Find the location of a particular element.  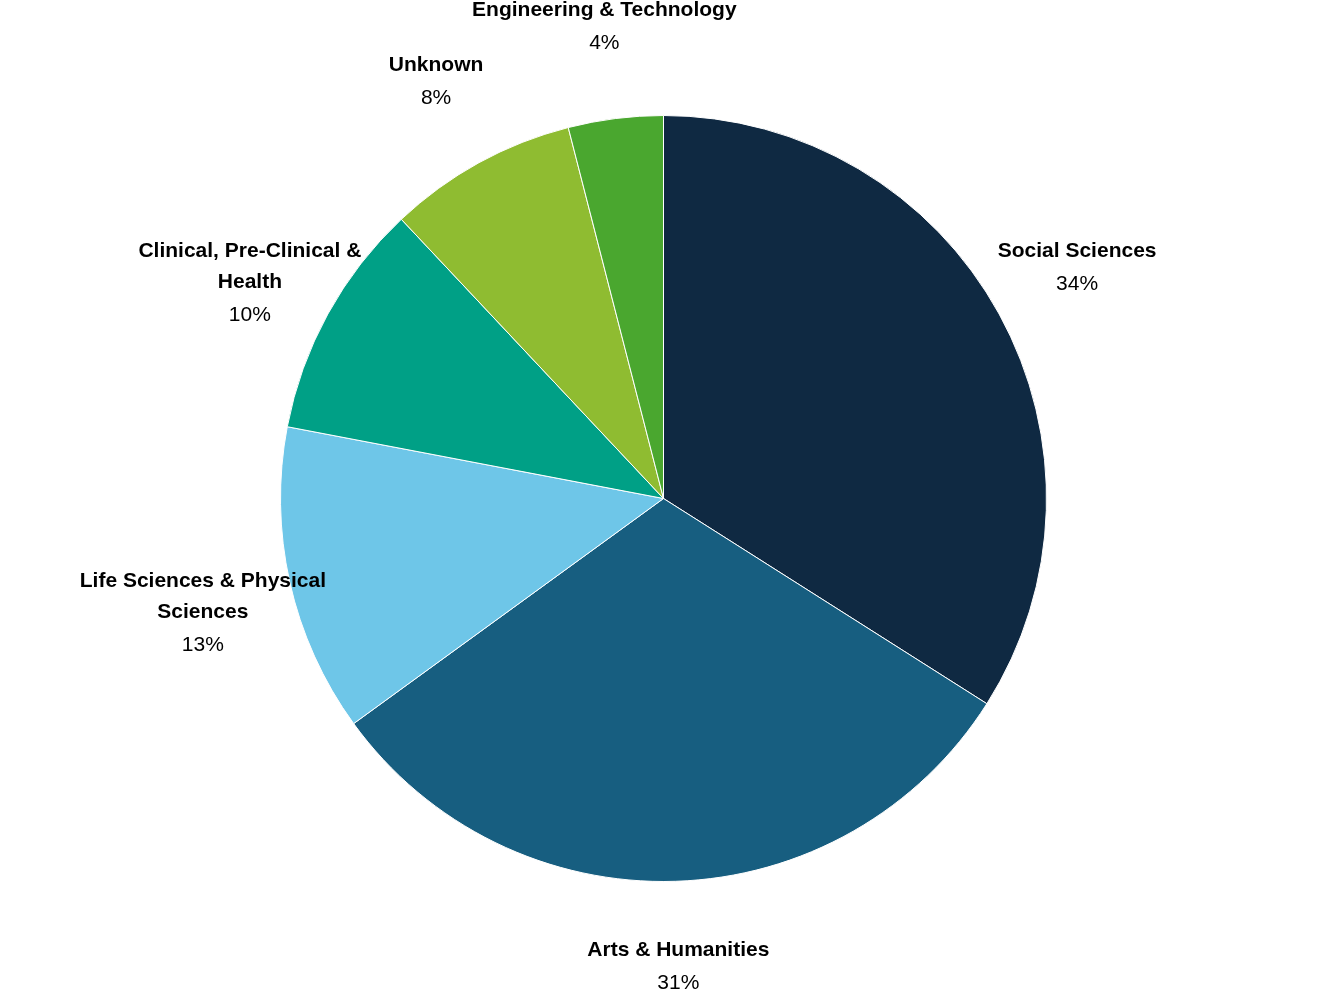

slice-label: Clinical, Pre-Clinical & Health is located at coordinates (250, 265).